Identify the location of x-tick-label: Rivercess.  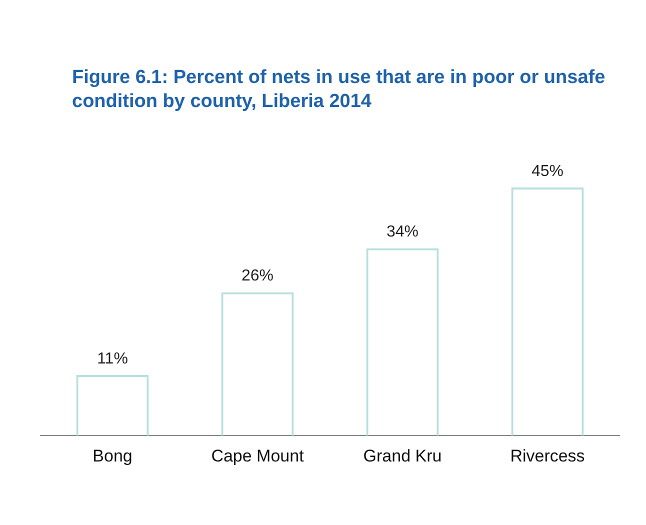
(547, 456).